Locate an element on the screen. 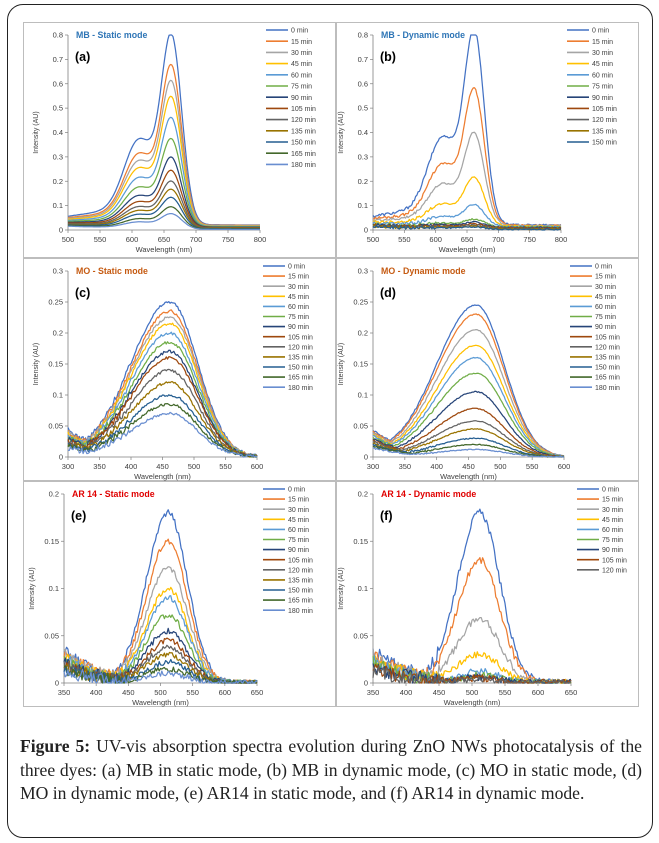  series-line-45-min is located at coordinates (468, 400).